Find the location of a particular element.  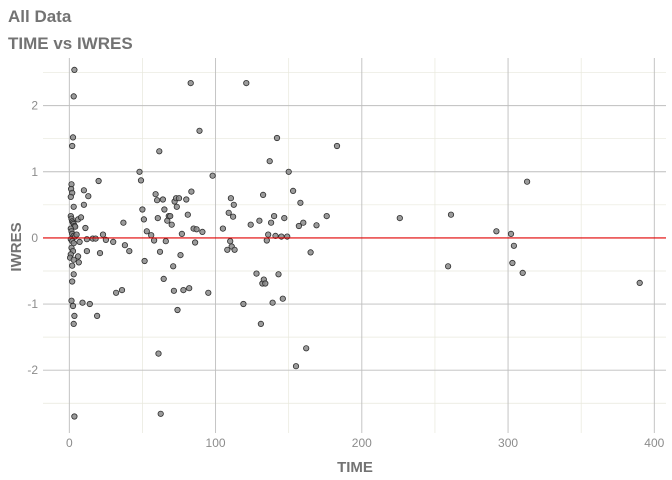

y-tick-labels: -2 -1 0 1 2 is located at coordinates (32, 238).